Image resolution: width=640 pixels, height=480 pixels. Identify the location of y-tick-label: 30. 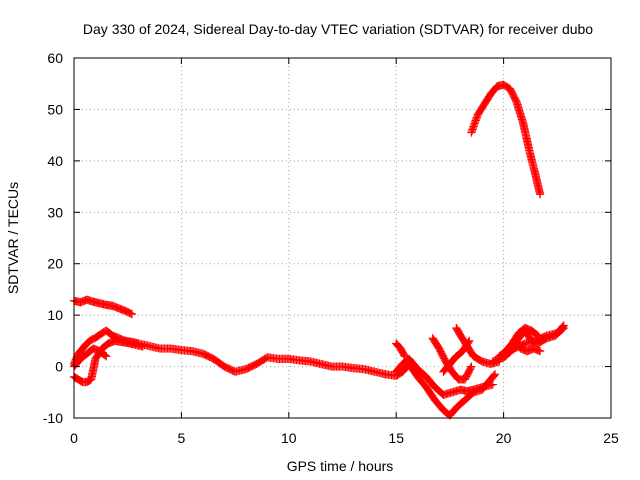
(55, 212).